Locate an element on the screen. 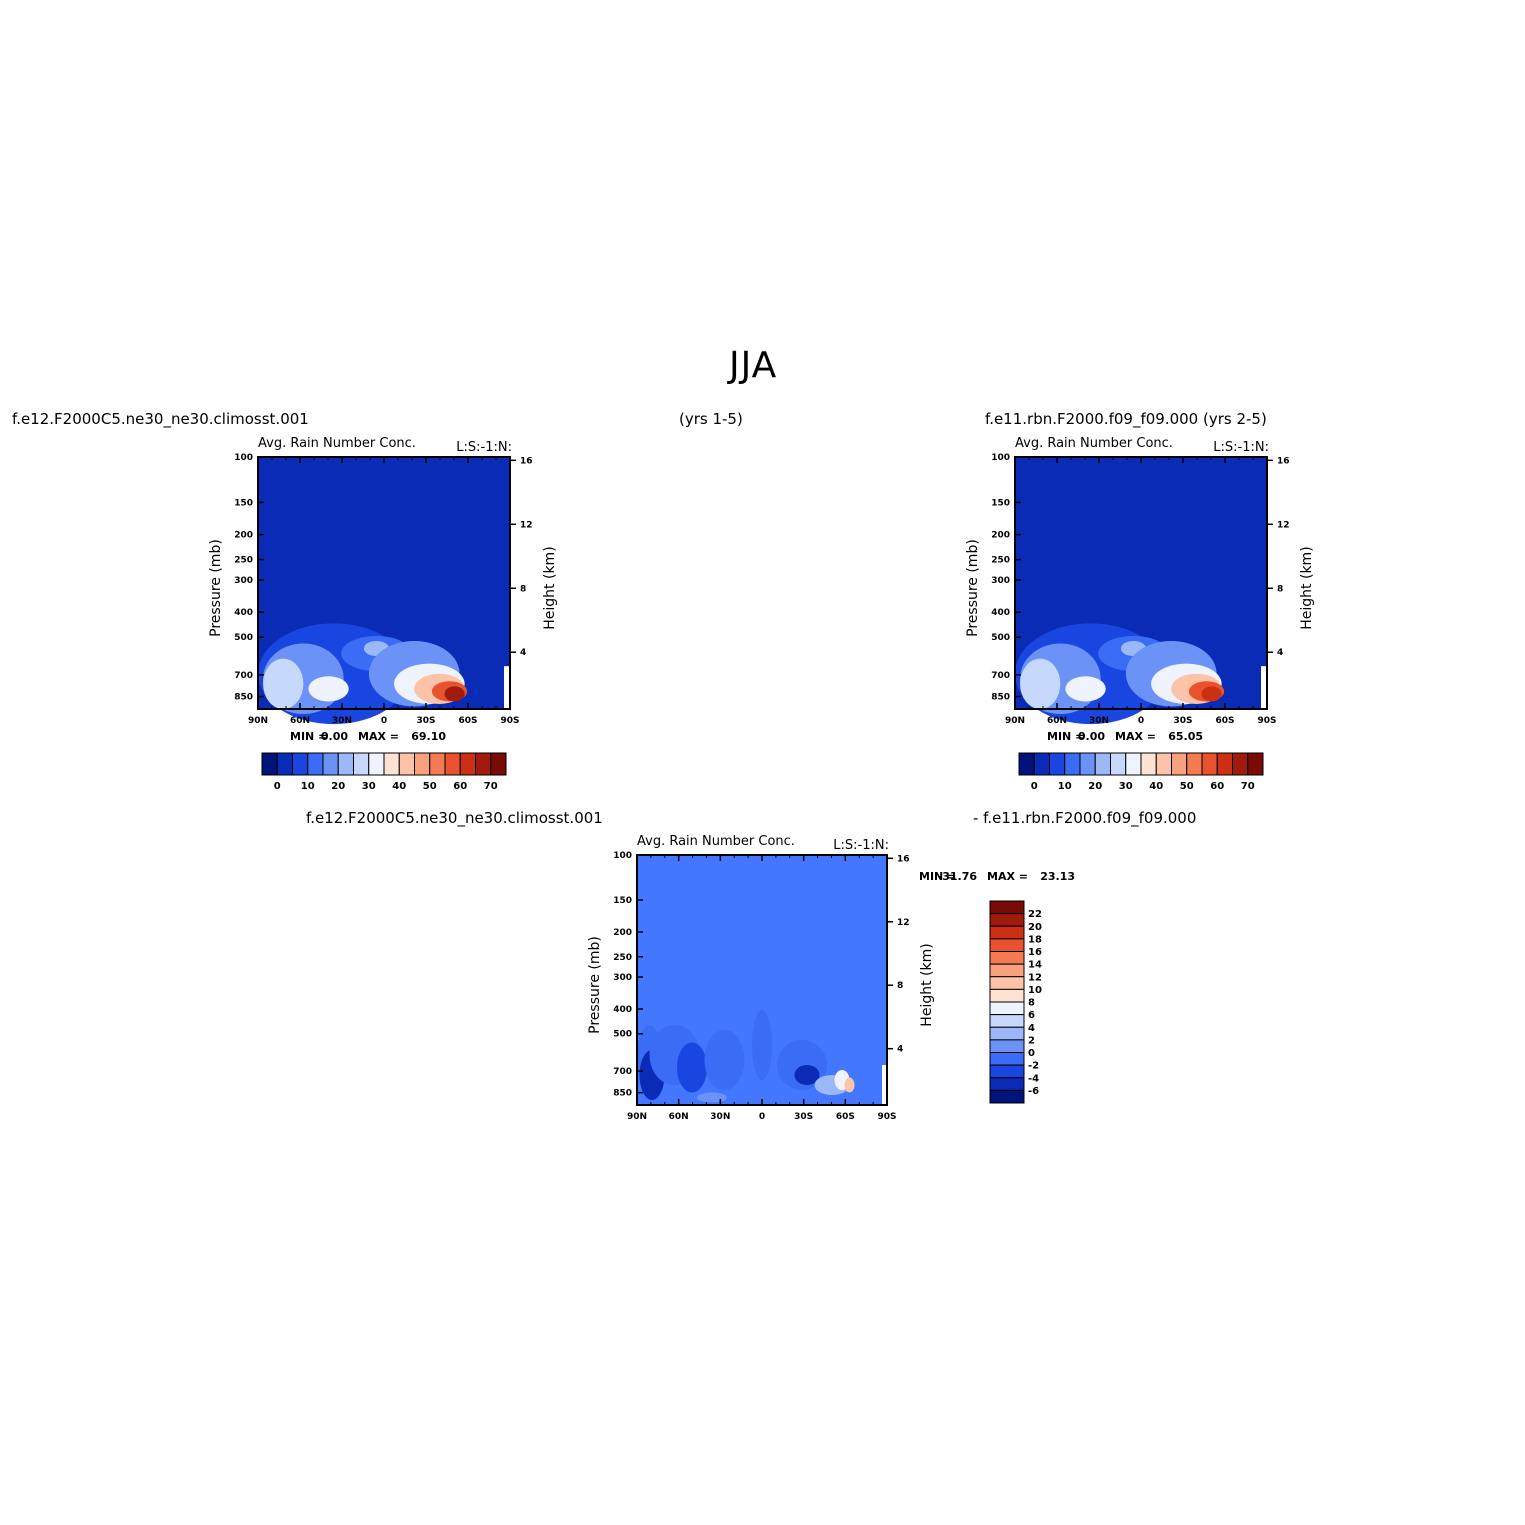 The width and height of the screenshot is (1525, 1525). colorbar-tick-label: -2 is located at coordinates (1033, 1066).